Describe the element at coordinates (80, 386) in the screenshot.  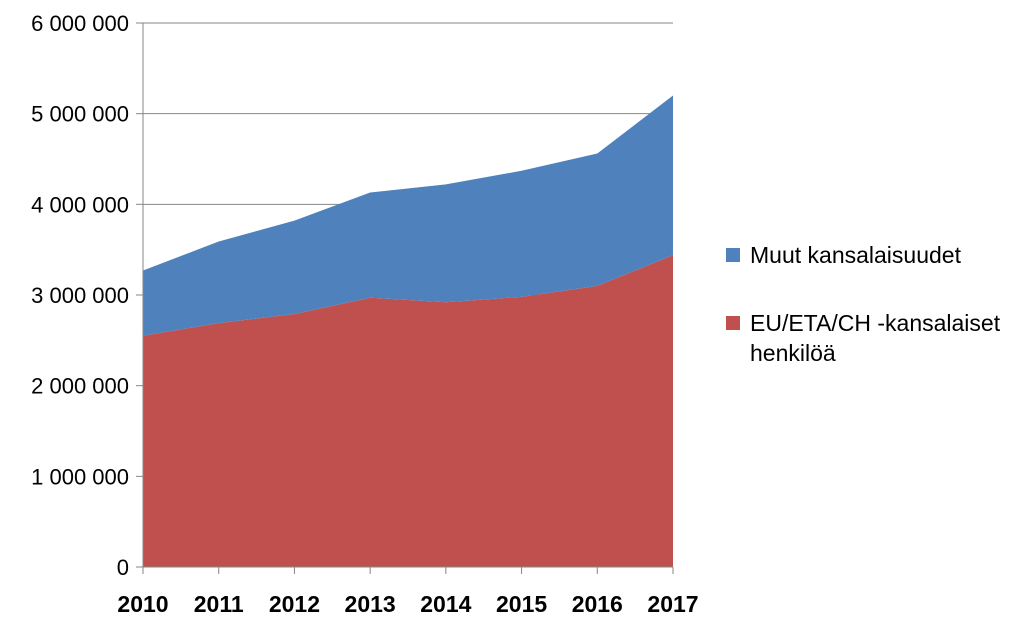
I see `y-tick-label: 2 000 000` at that location.